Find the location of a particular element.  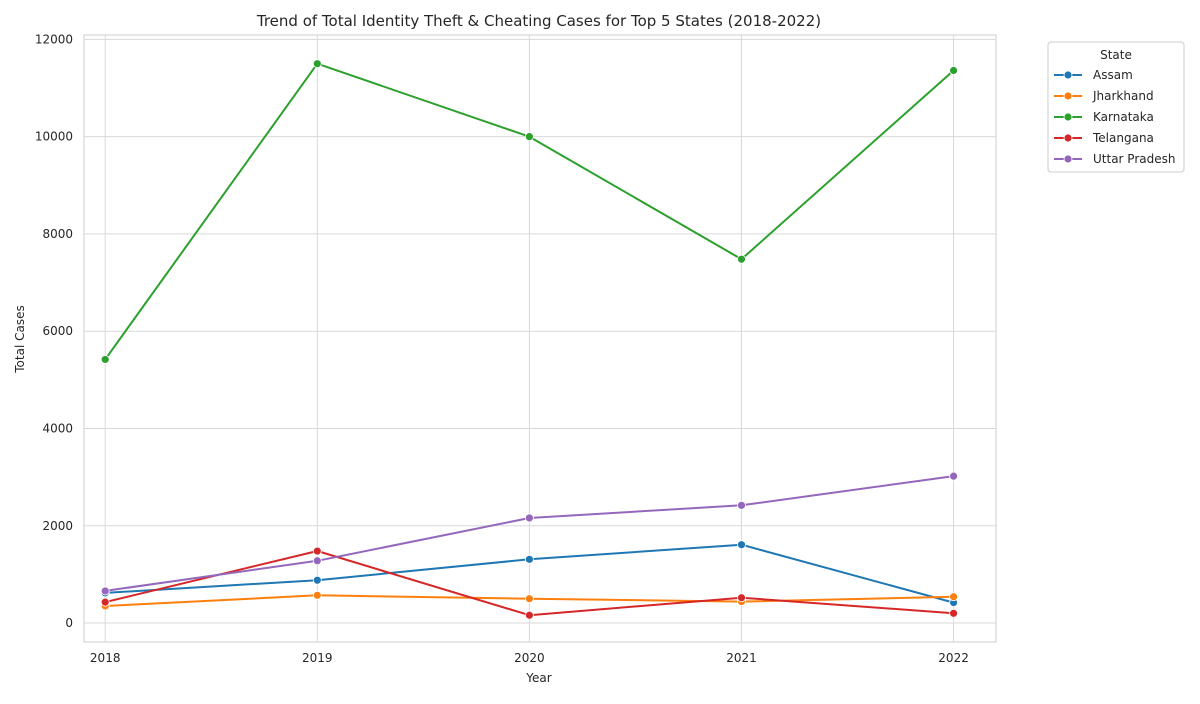

y-tick-label: 2000 is located at coordinates (57, 526).